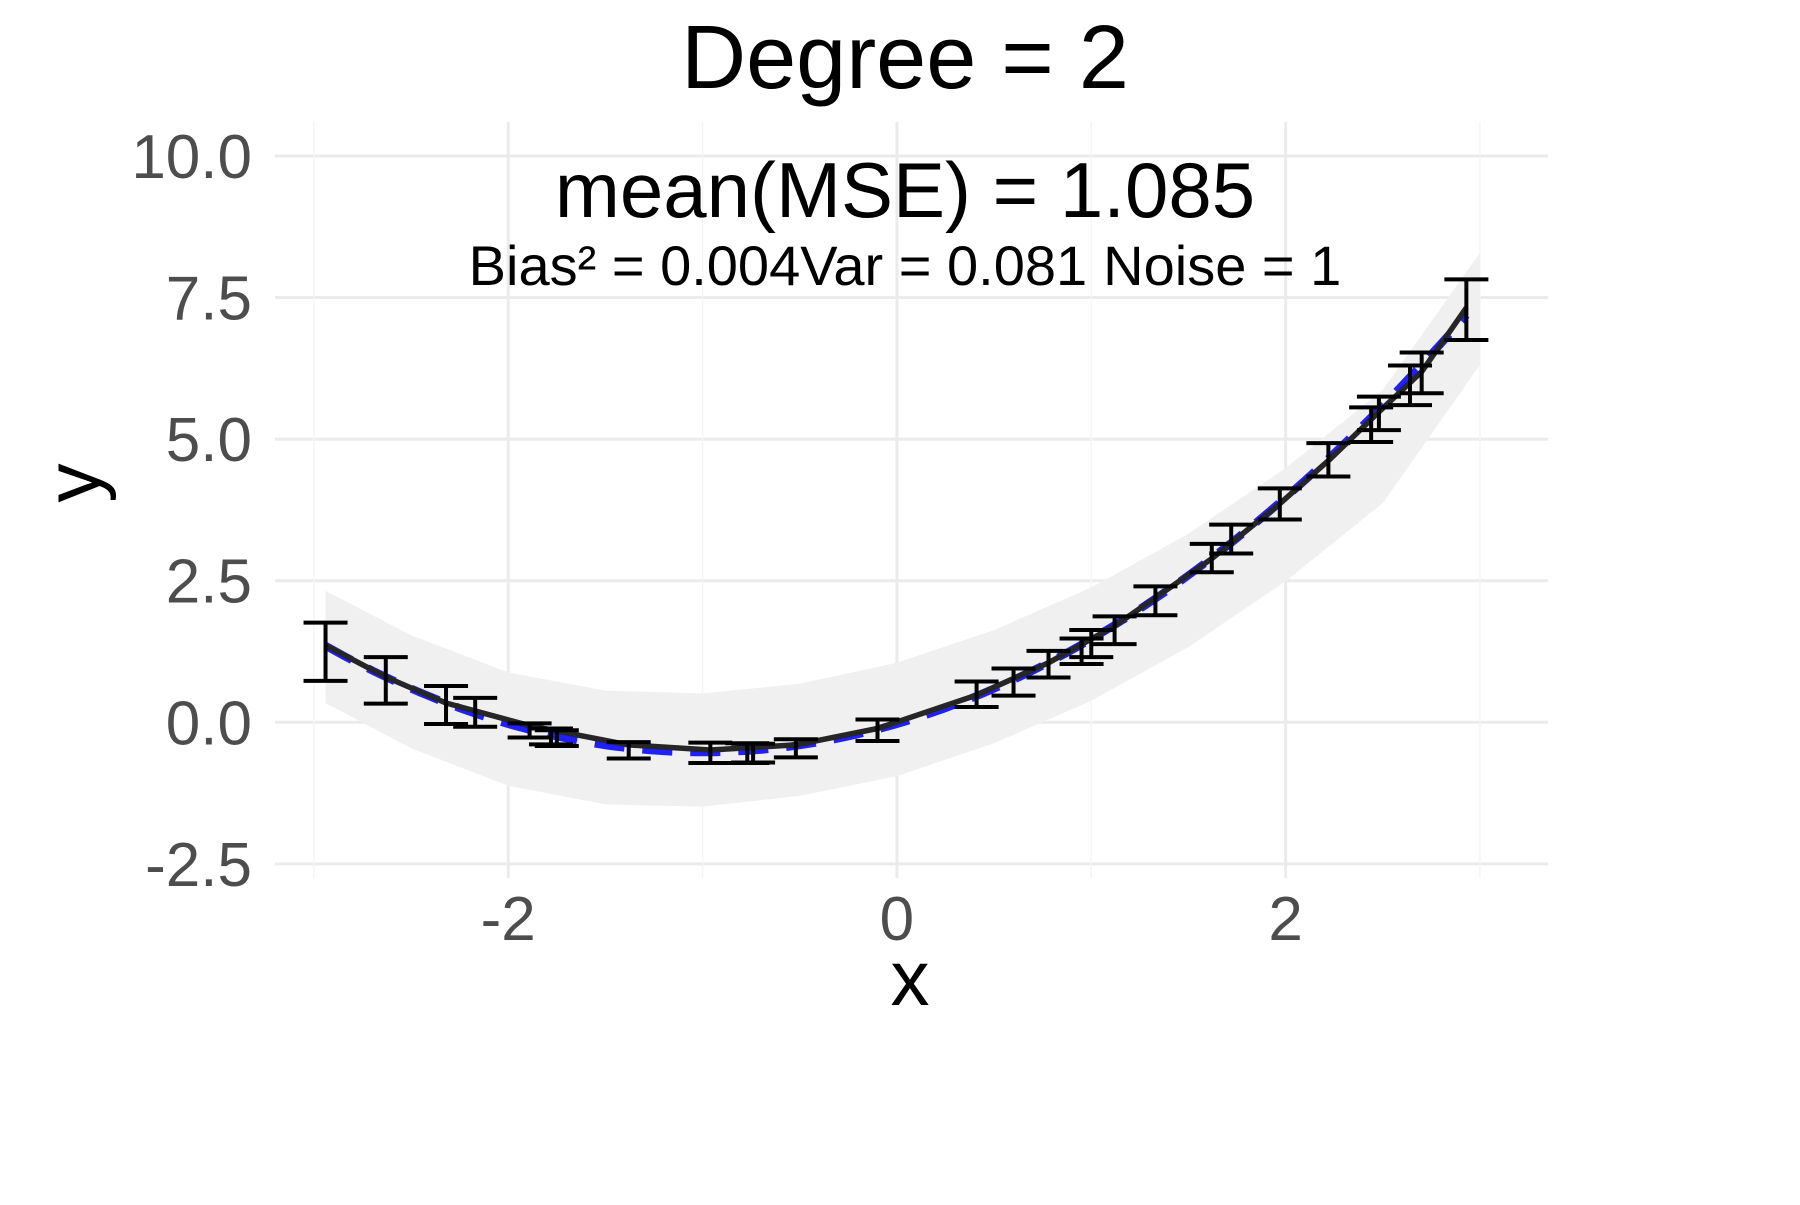 The height and width of the screenshot is (1205, 1800). What do you see at coordinates (209, 582) in the screenshot?
I see `y-tick-label: 2.5` at bounding box center [209, 582].